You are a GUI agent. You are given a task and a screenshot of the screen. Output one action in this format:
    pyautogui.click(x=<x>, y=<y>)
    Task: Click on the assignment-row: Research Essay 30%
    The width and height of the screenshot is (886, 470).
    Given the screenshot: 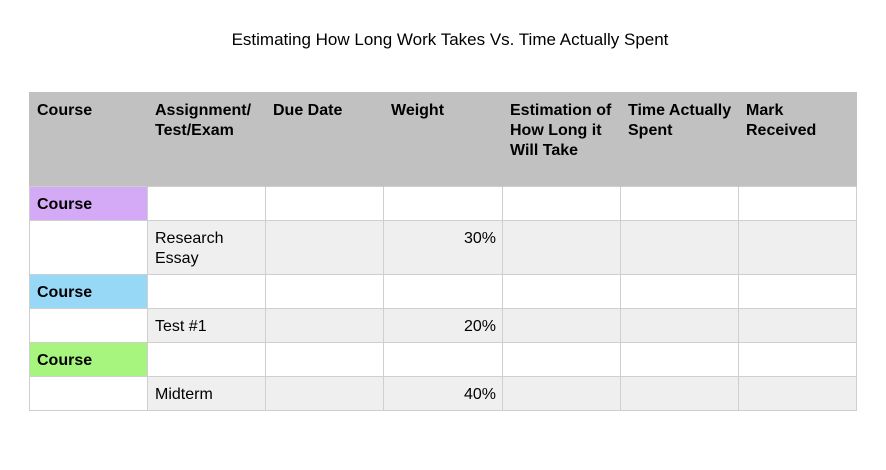 What is the action you would take?
    pyautogui.click(x=443, y=247)
    